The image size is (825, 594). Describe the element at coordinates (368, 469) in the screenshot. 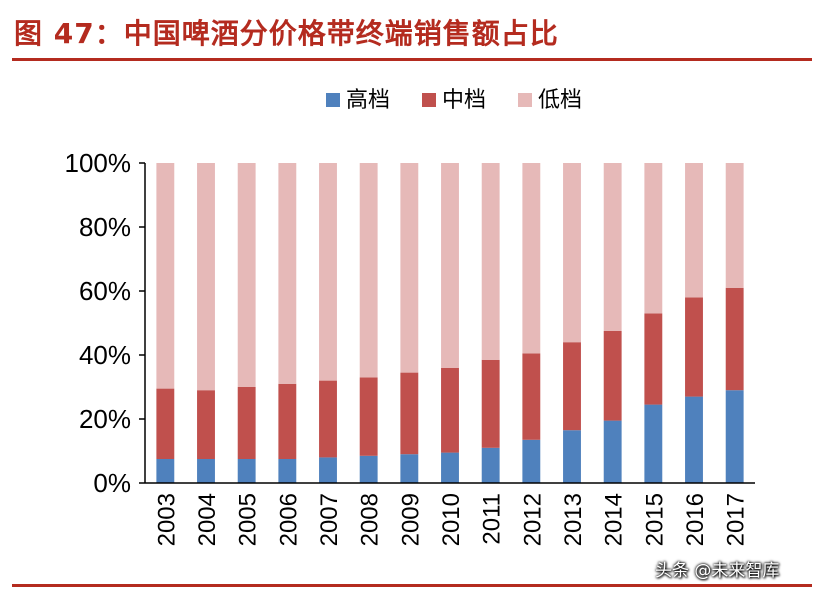

I see `bar-segment-high-2008` at that location.